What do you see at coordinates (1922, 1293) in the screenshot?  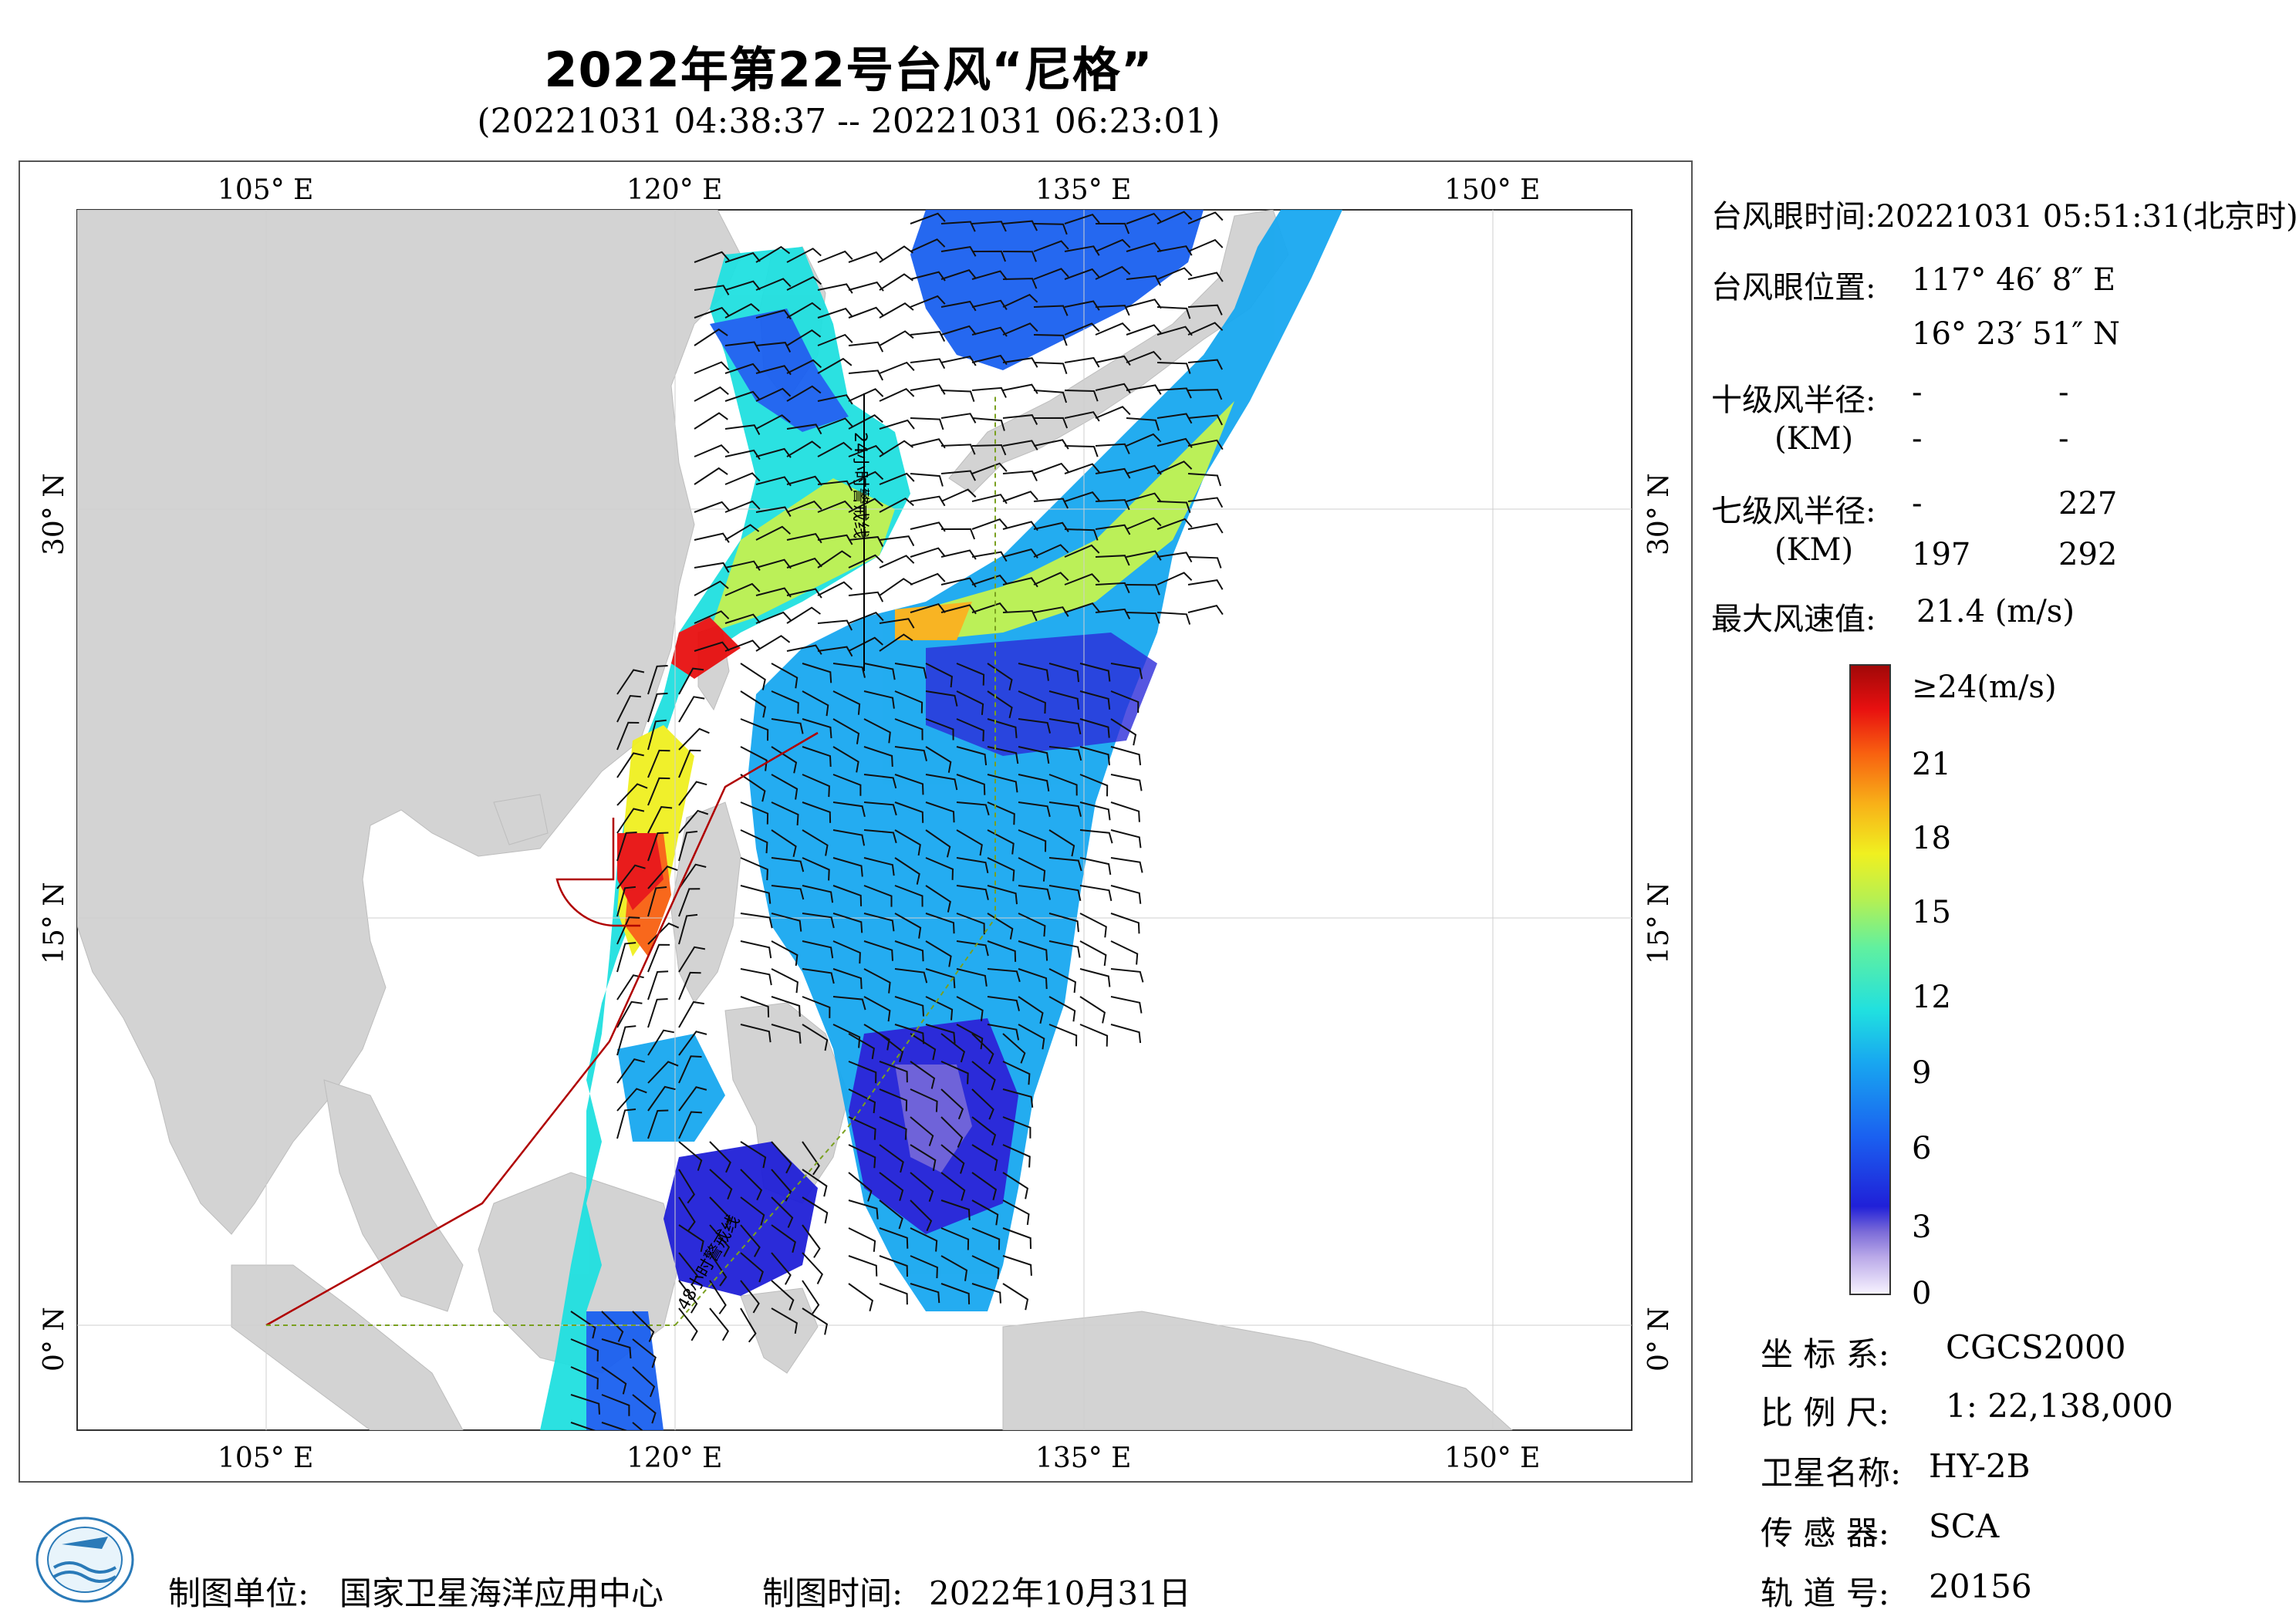 I see `colorbar-label-0: 0` at bounding box center [1922, 1293].